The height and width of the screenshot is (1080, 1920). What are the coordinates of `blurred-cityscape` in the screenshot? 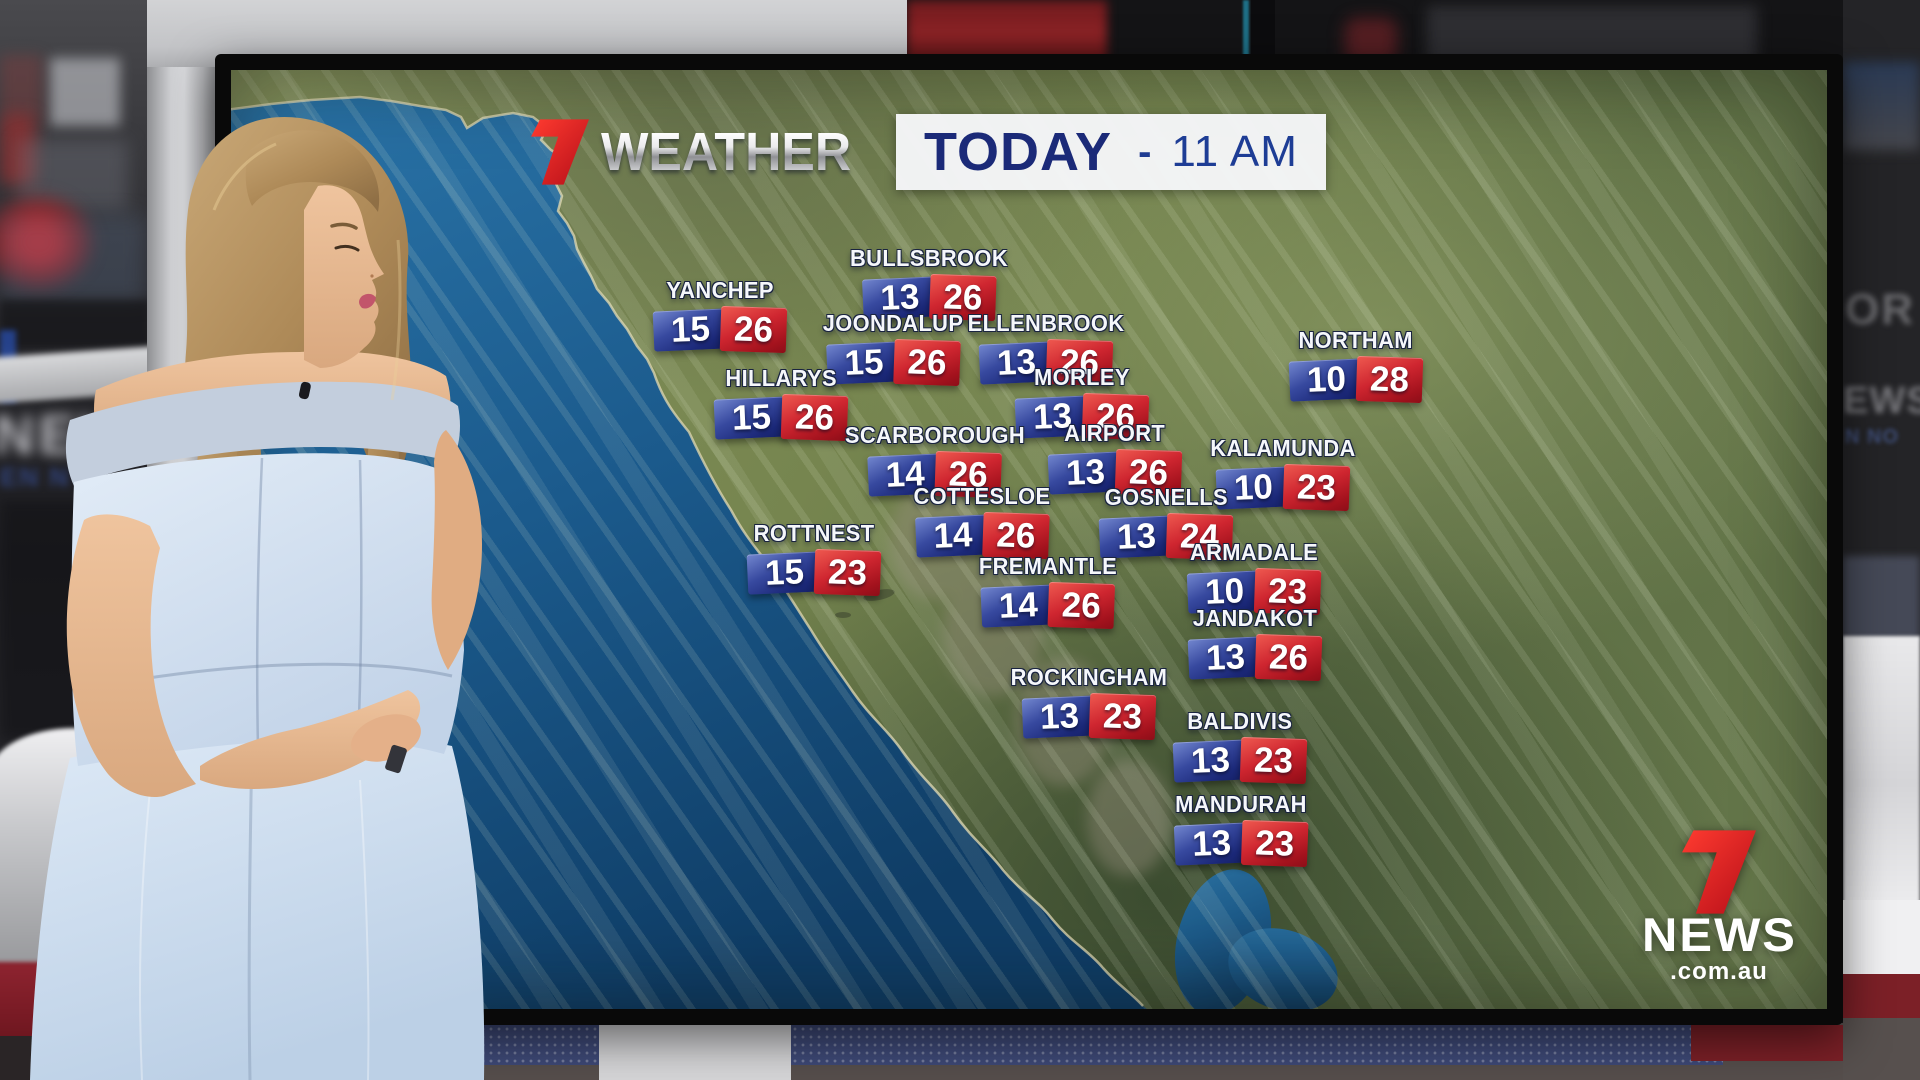 It's located at (72, 258).